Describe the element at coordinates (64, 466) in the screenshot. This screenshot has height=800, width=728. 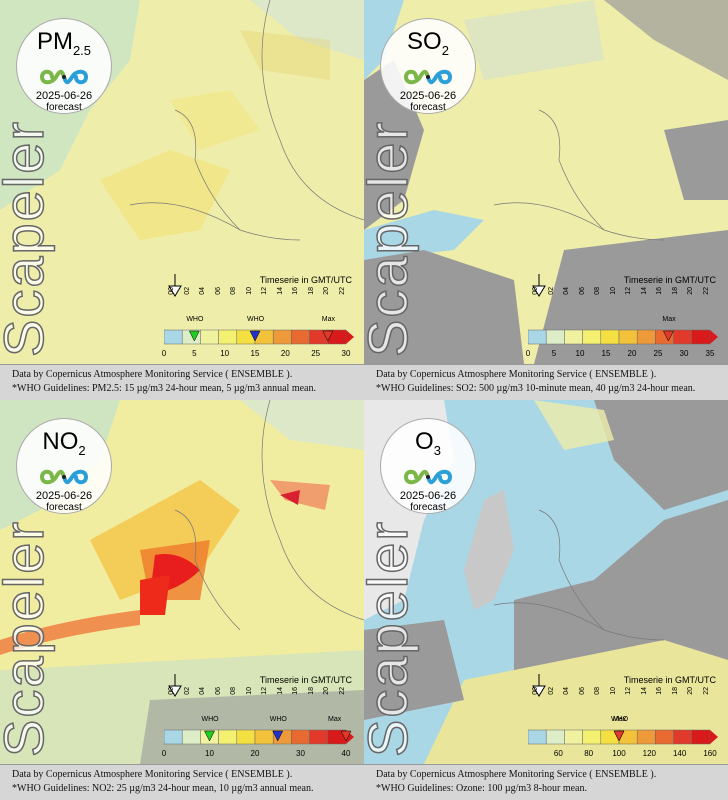
I see `pollutant-badge: NO2 2025-06-26 forecast` at that location.